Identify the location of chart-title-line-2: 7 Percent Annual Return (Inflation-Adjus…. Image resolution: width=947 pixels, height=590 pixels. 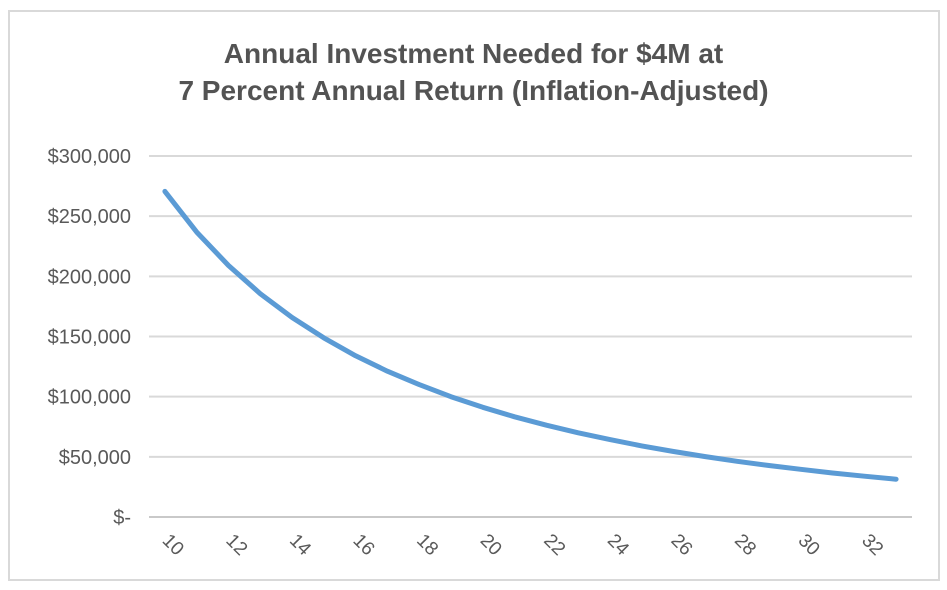
(473, 90).